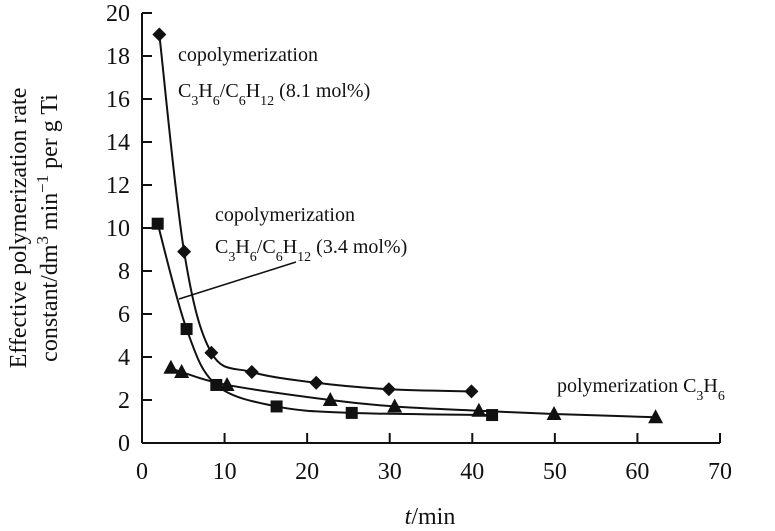 This screenshot has width=775, height=531. What do you see at coordinates (720, 472) in the screenshot?
I see `x-tick-label: 70` at bounding box center [720, 472].